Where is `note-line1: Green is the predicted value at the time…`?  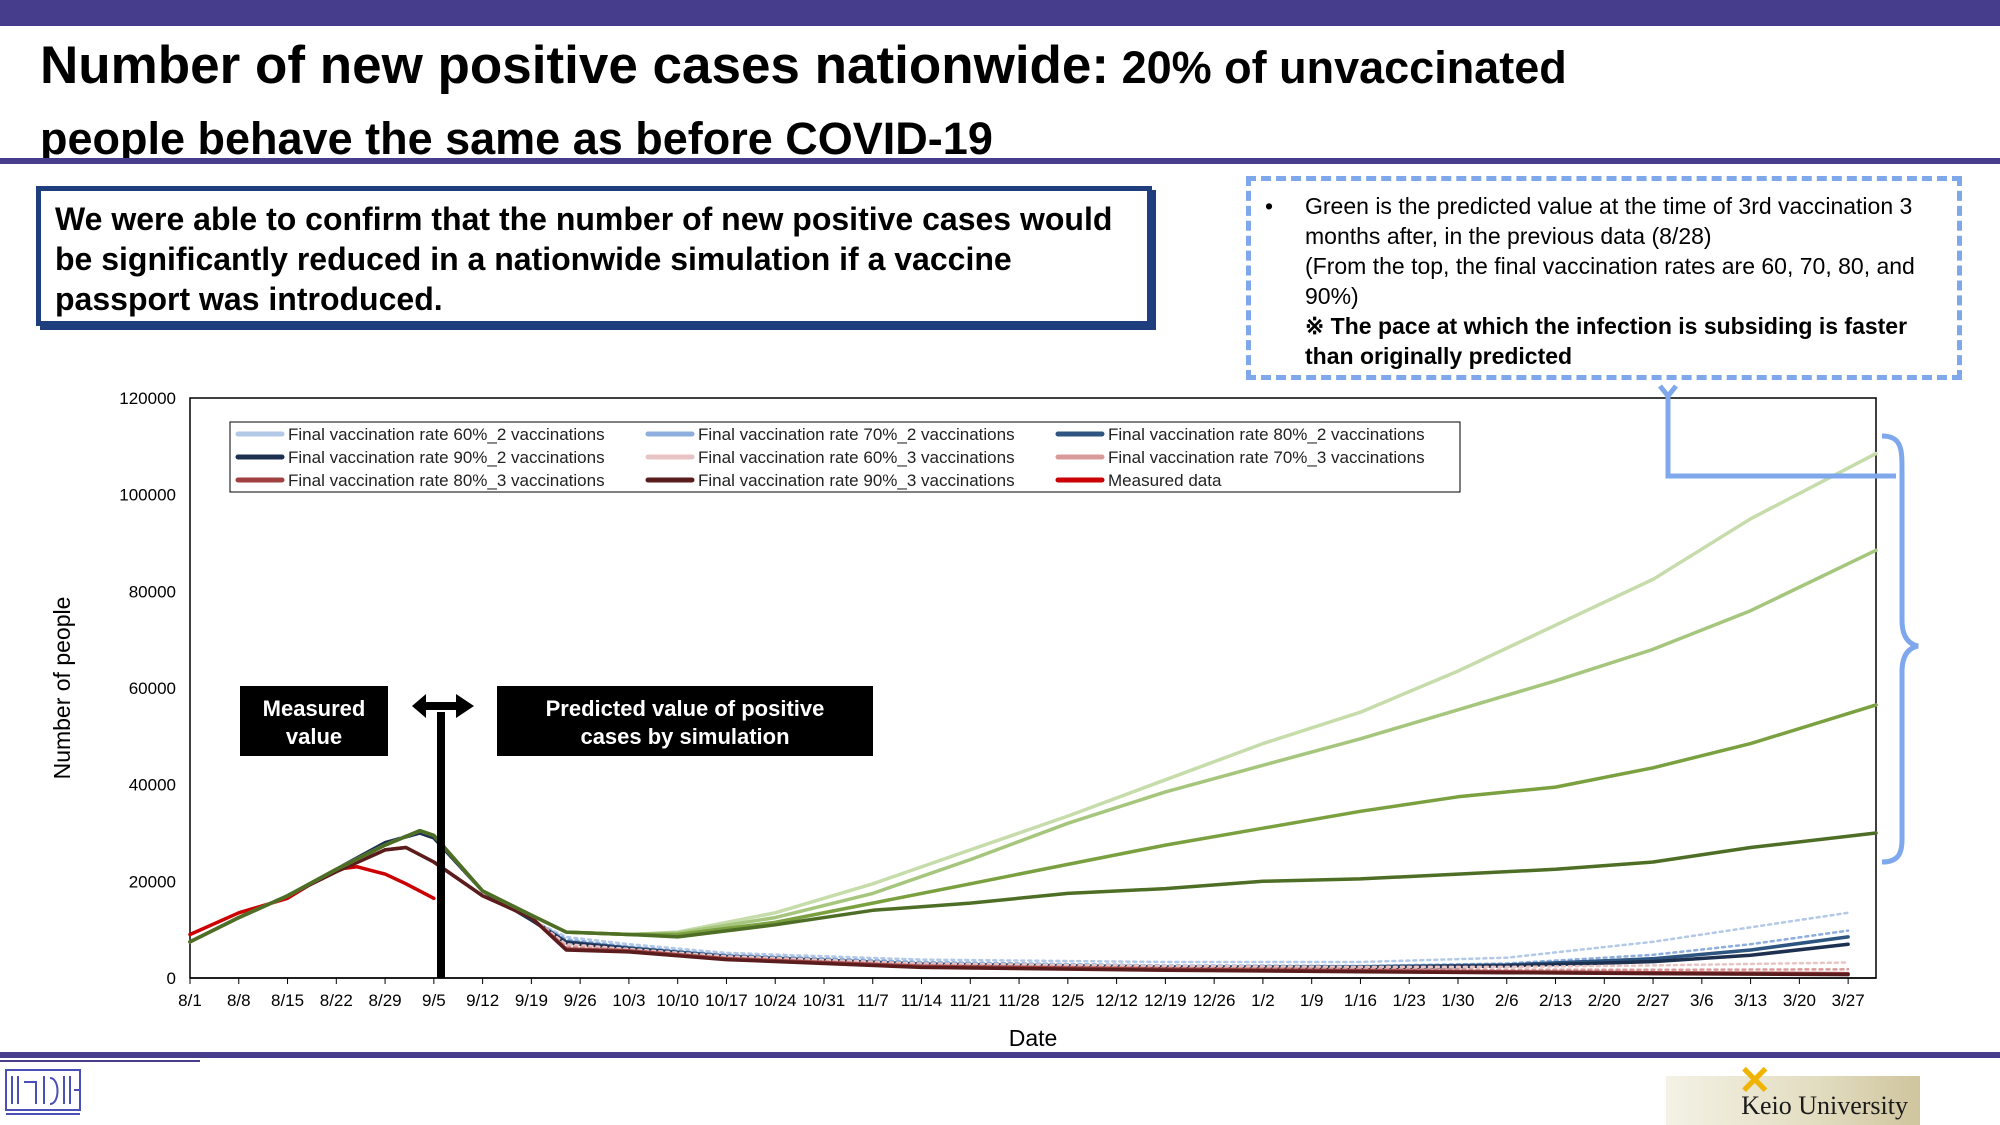 note-line1: Green is the predicted value at the time… is located at coordinates (1609, 221).